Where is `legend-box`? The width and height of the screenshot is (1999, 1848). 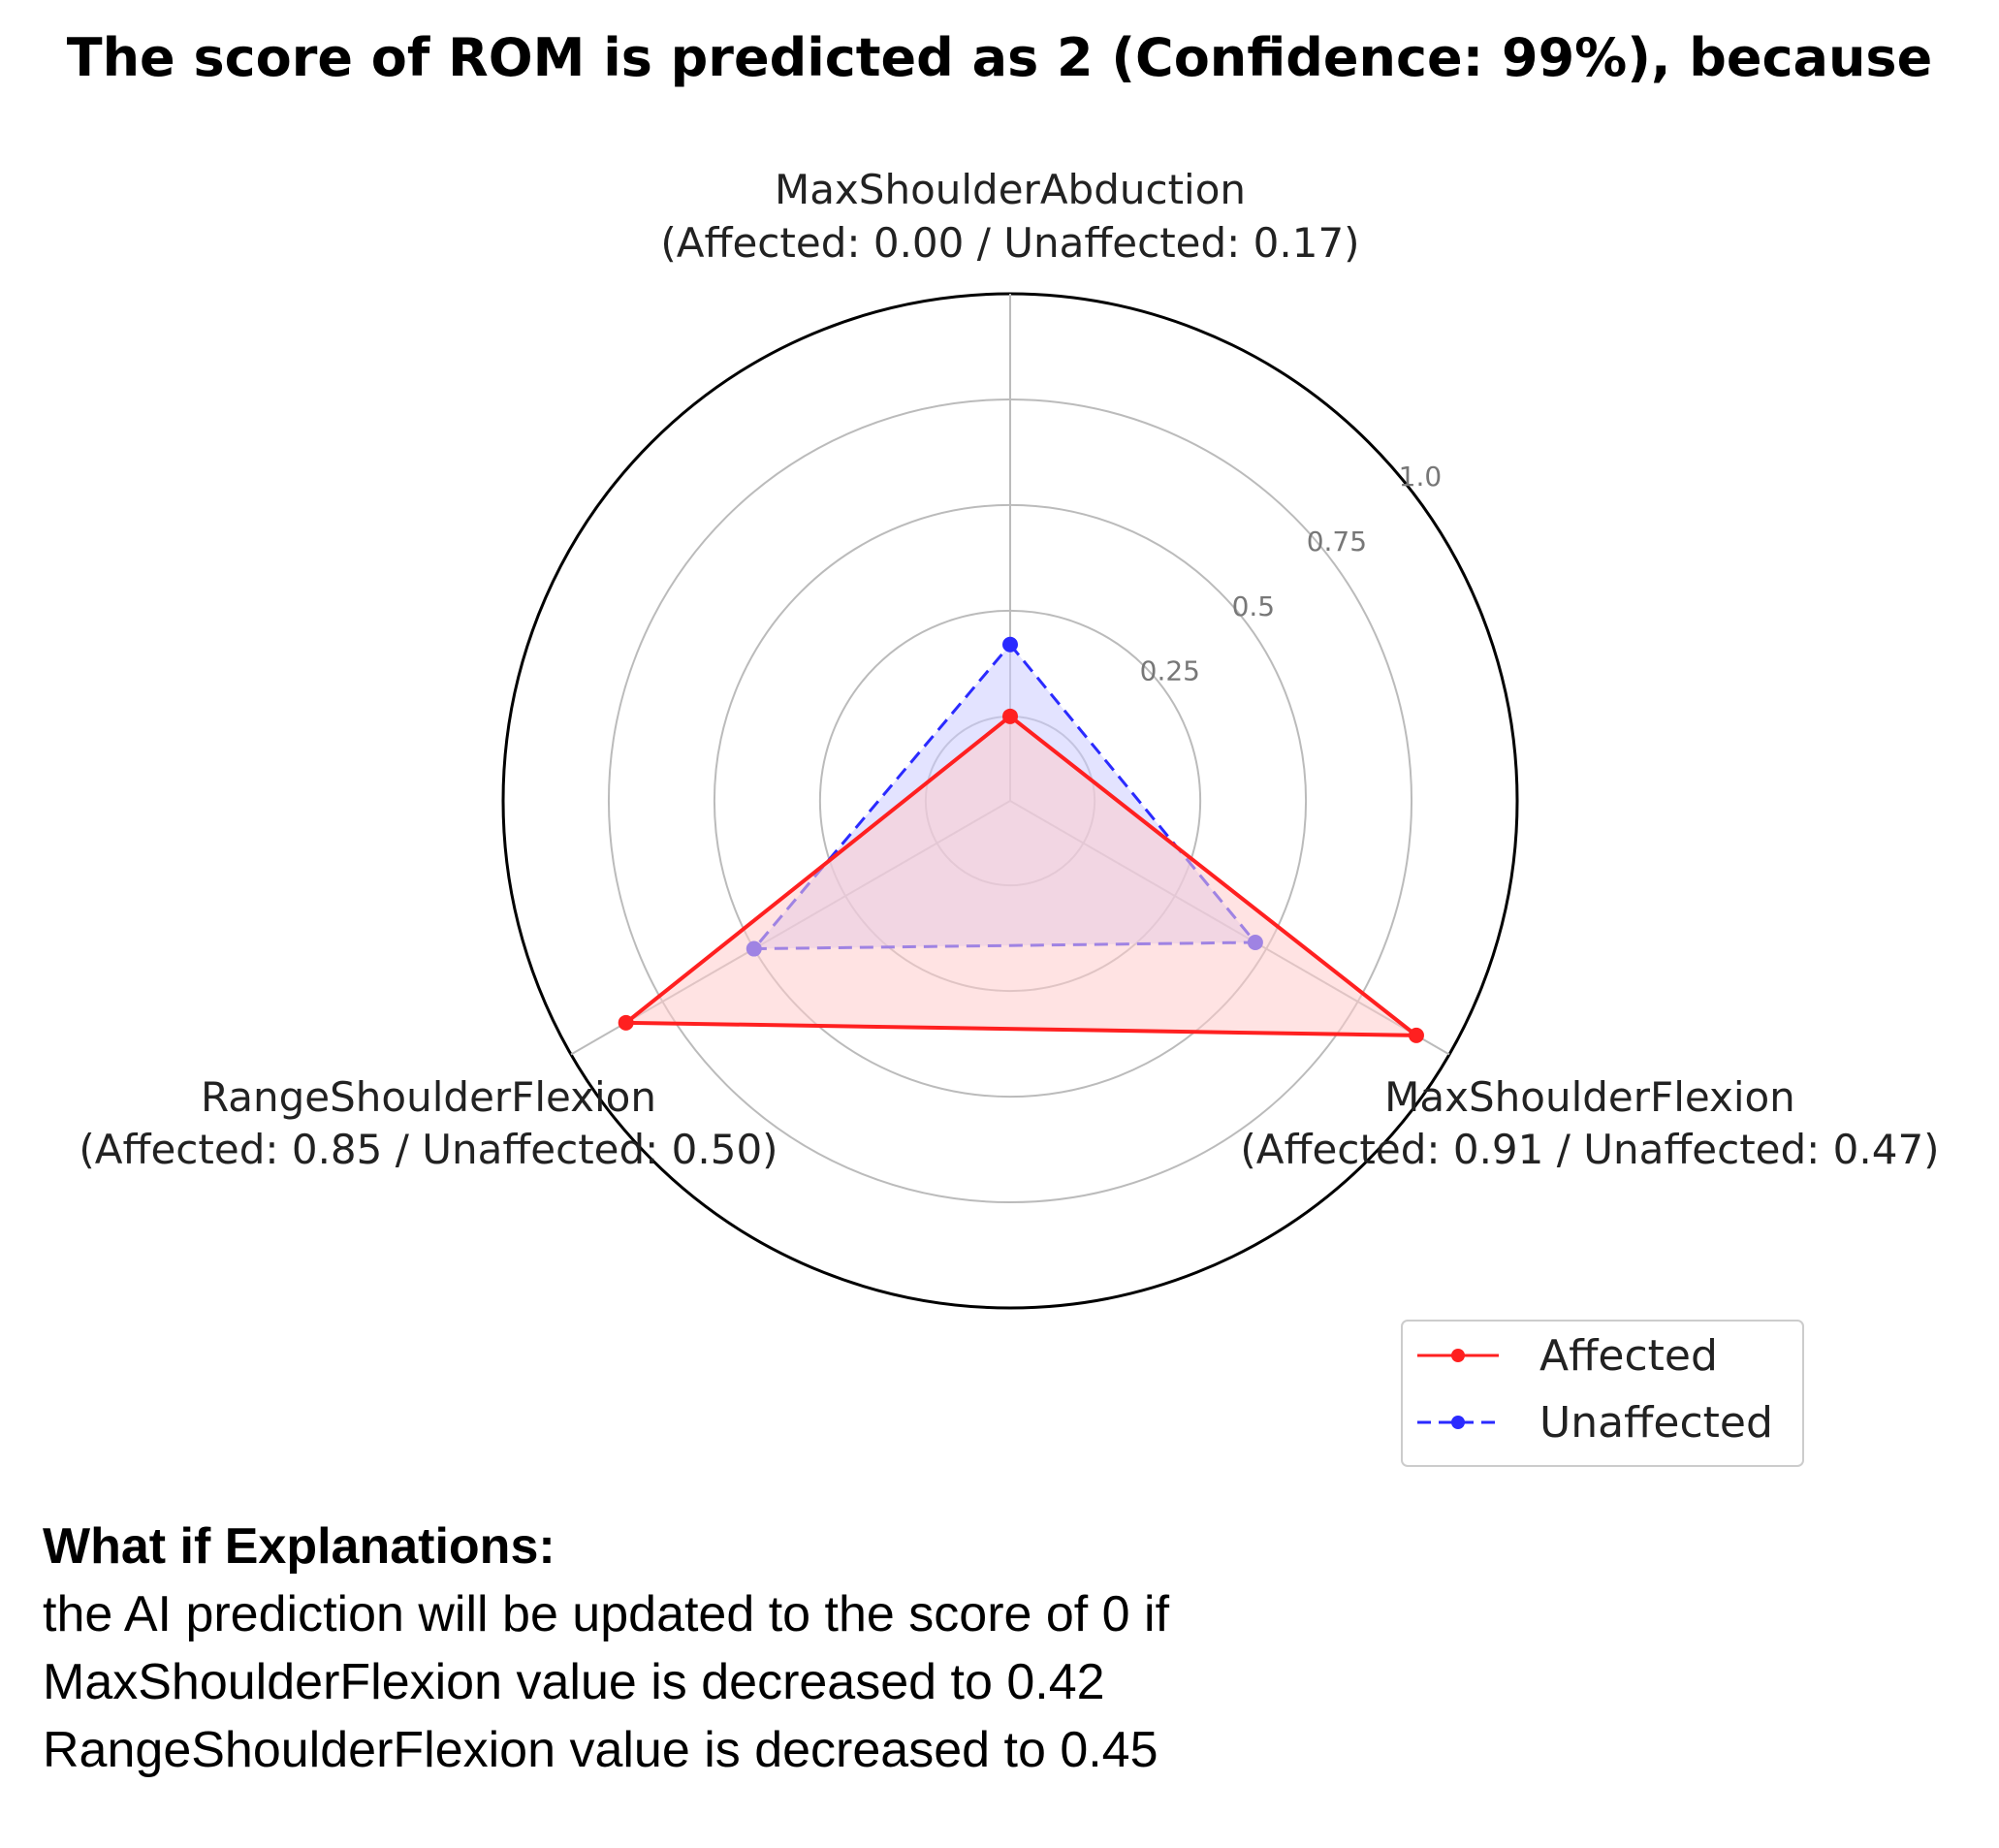 legend-box is located at coordinates (1602, 1393).